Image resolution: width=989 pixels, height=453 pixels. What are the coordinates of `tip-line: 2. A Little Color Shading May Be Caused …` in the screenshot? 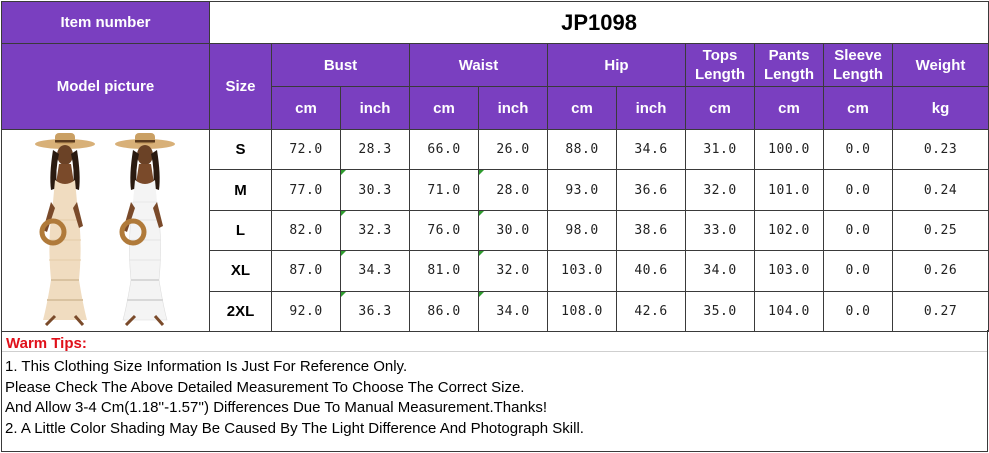 It's located at (294, 428).